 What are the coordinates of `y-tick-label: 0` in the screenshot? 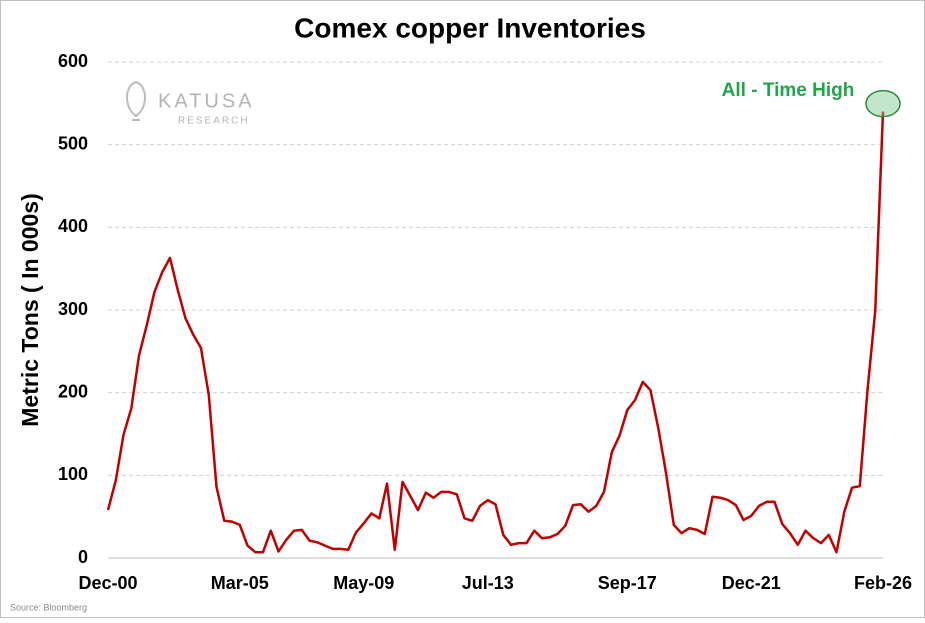 It's located at (83, 557).